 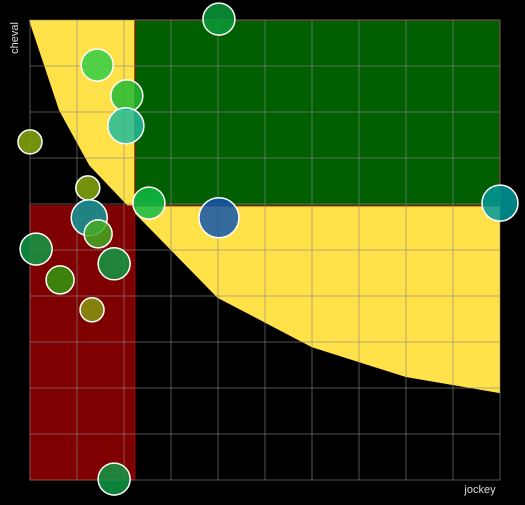 What do you see at coordinates (15, 38) in the screenshot?
I see `y-axis-label: cheval` at bounding box center [15, 38].